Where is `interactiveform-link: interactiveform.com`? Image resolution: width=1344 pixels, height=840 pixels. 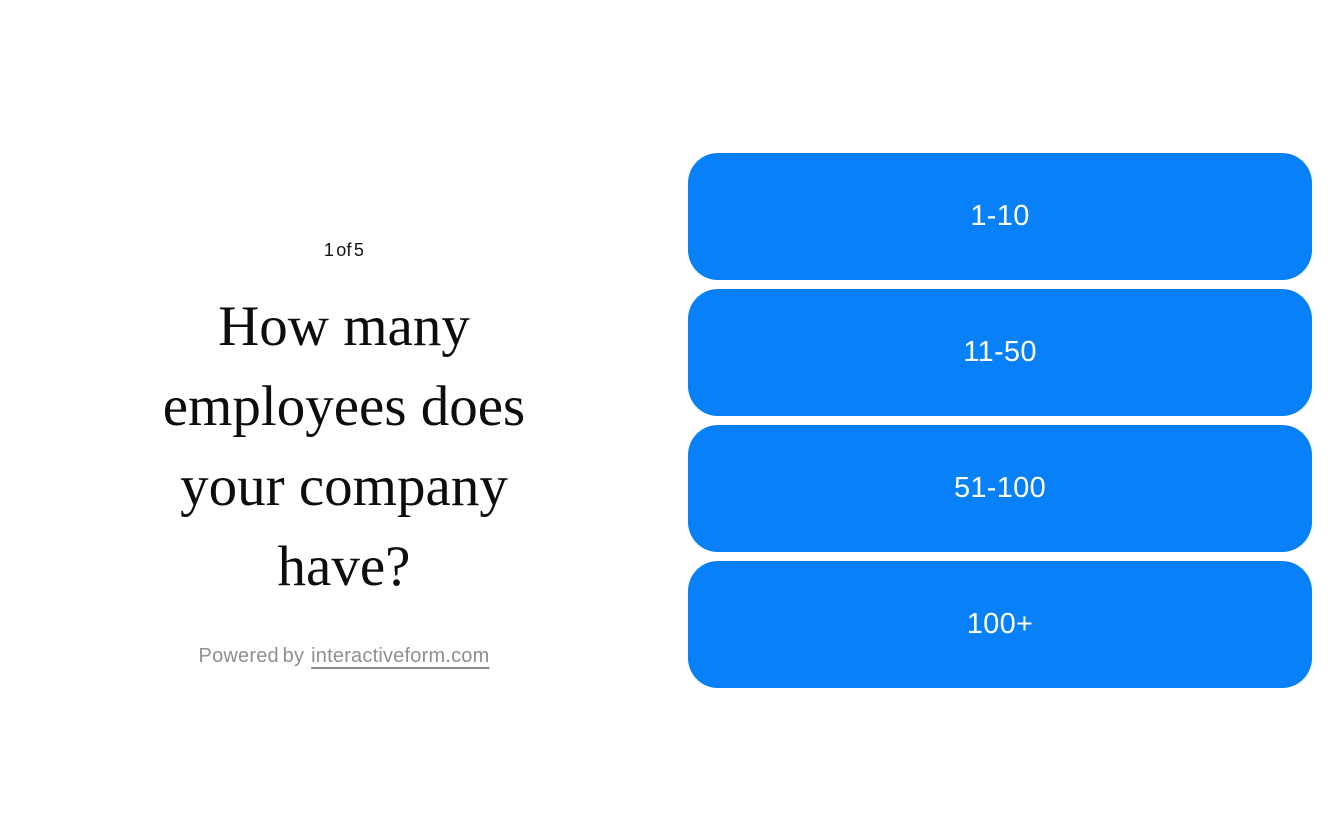
interactiveform-link: interactiveform.com is located at coordinates (400, 656).